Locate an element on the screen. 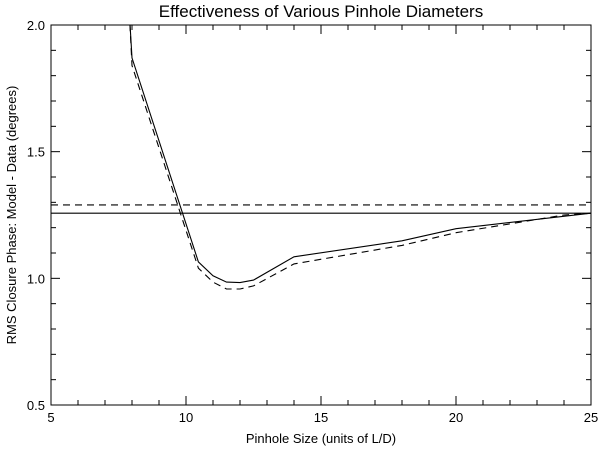 This screenshot has width=600, height=454. y-tick-label: 1.0 is located at coordinates (36, 278).